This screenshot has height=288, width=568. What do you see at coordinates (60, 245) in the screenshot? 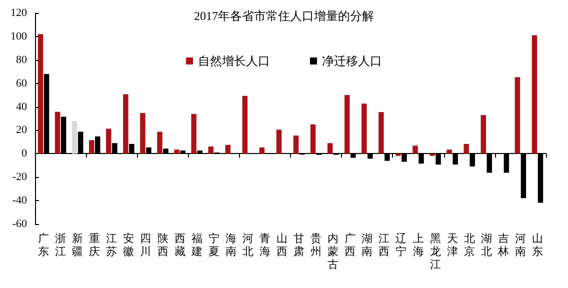
I see `x-tick-label: 浙江` at bounding box center [60, 245].